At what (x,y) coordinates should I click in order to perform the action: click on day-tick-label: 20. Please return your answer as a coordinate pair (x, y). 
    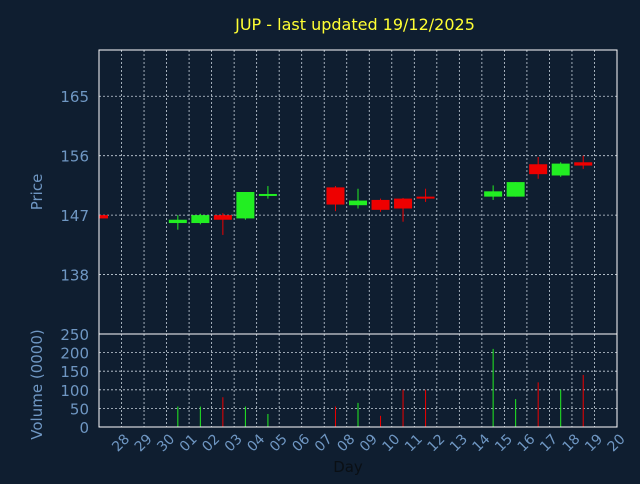
    Looking at the image, I should click on (617, 443).